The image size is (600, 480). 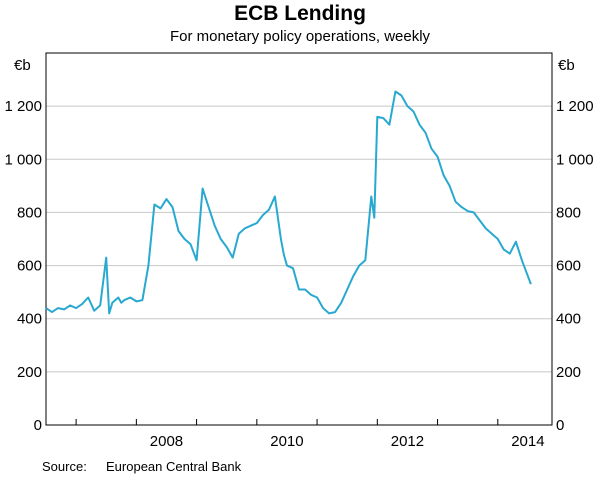 I want to click on y-tick-label-right: 0, so click(x=560, y=425).